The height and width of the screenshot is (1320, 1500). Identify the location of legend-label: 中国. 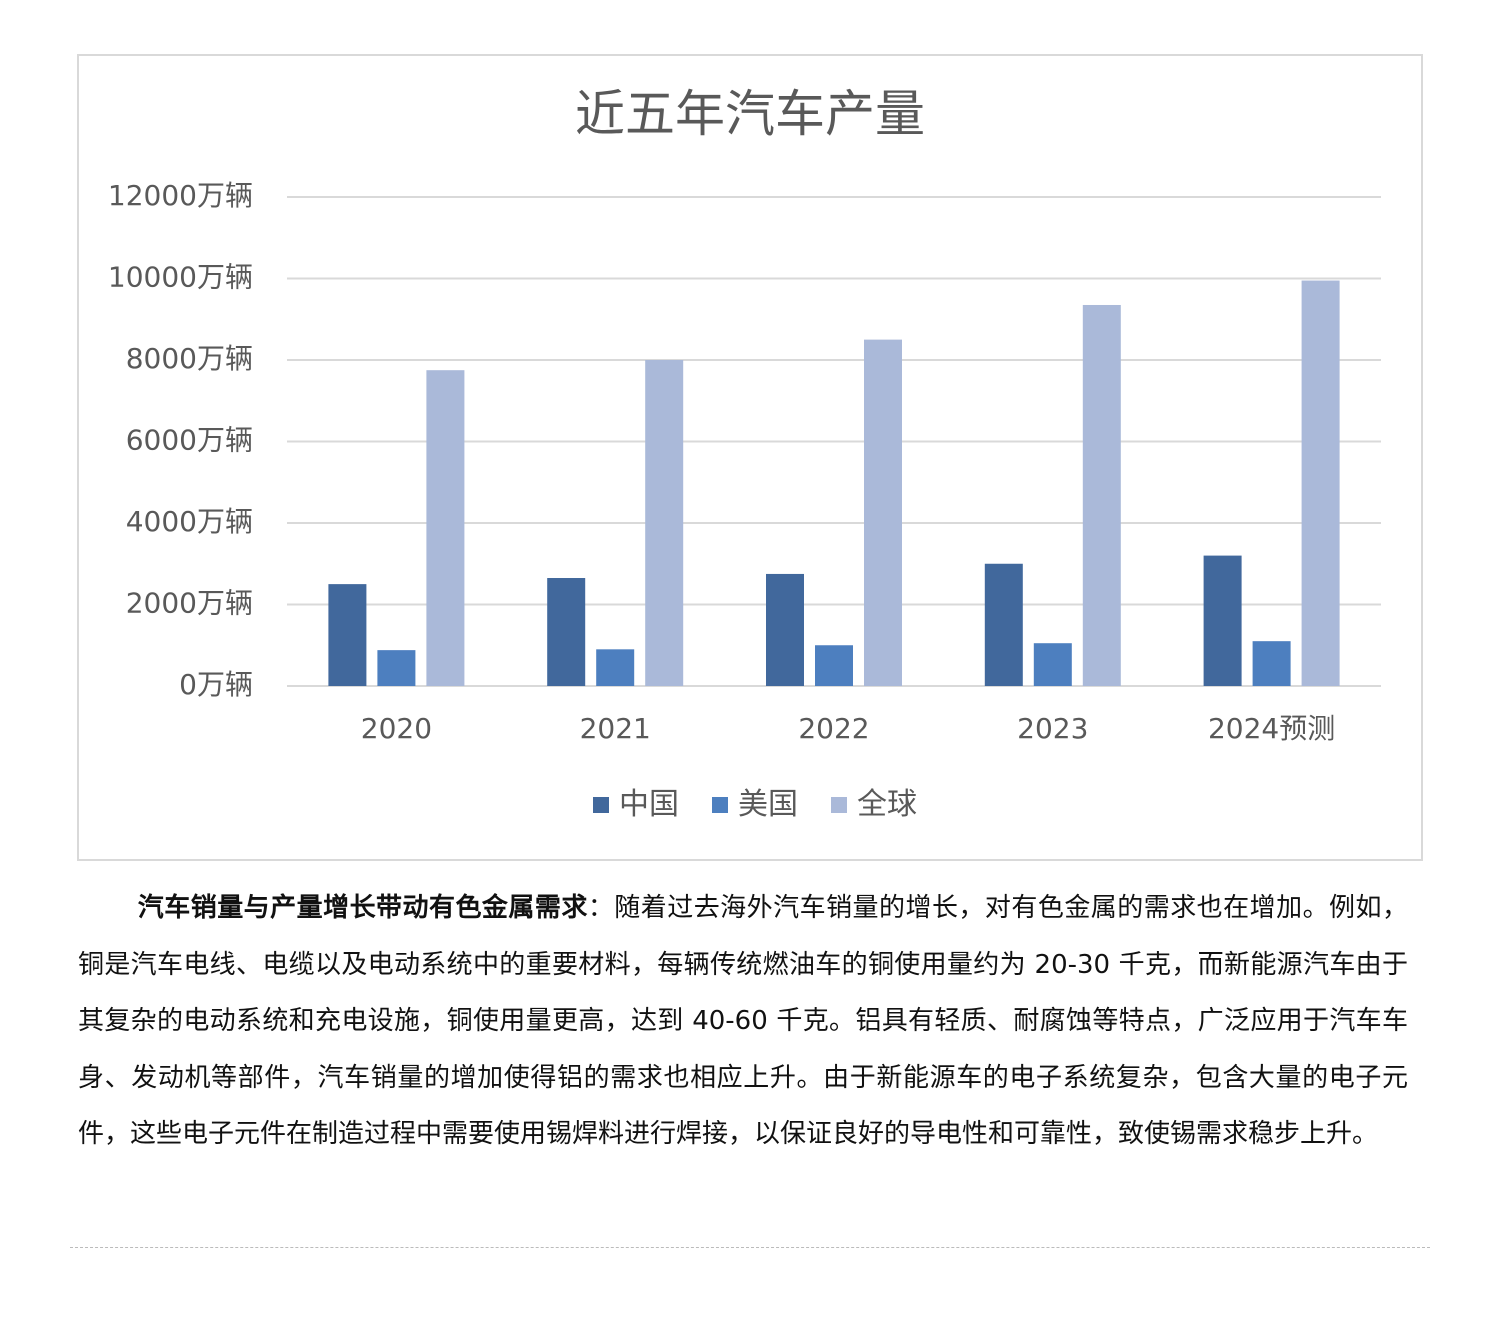
(649, 804).